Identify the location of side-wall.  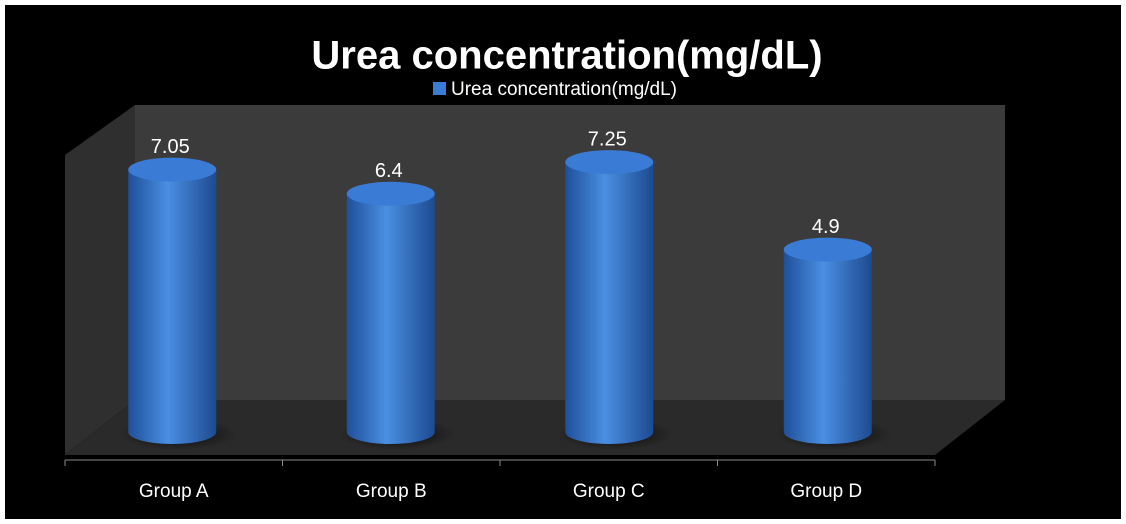
(100, 280).